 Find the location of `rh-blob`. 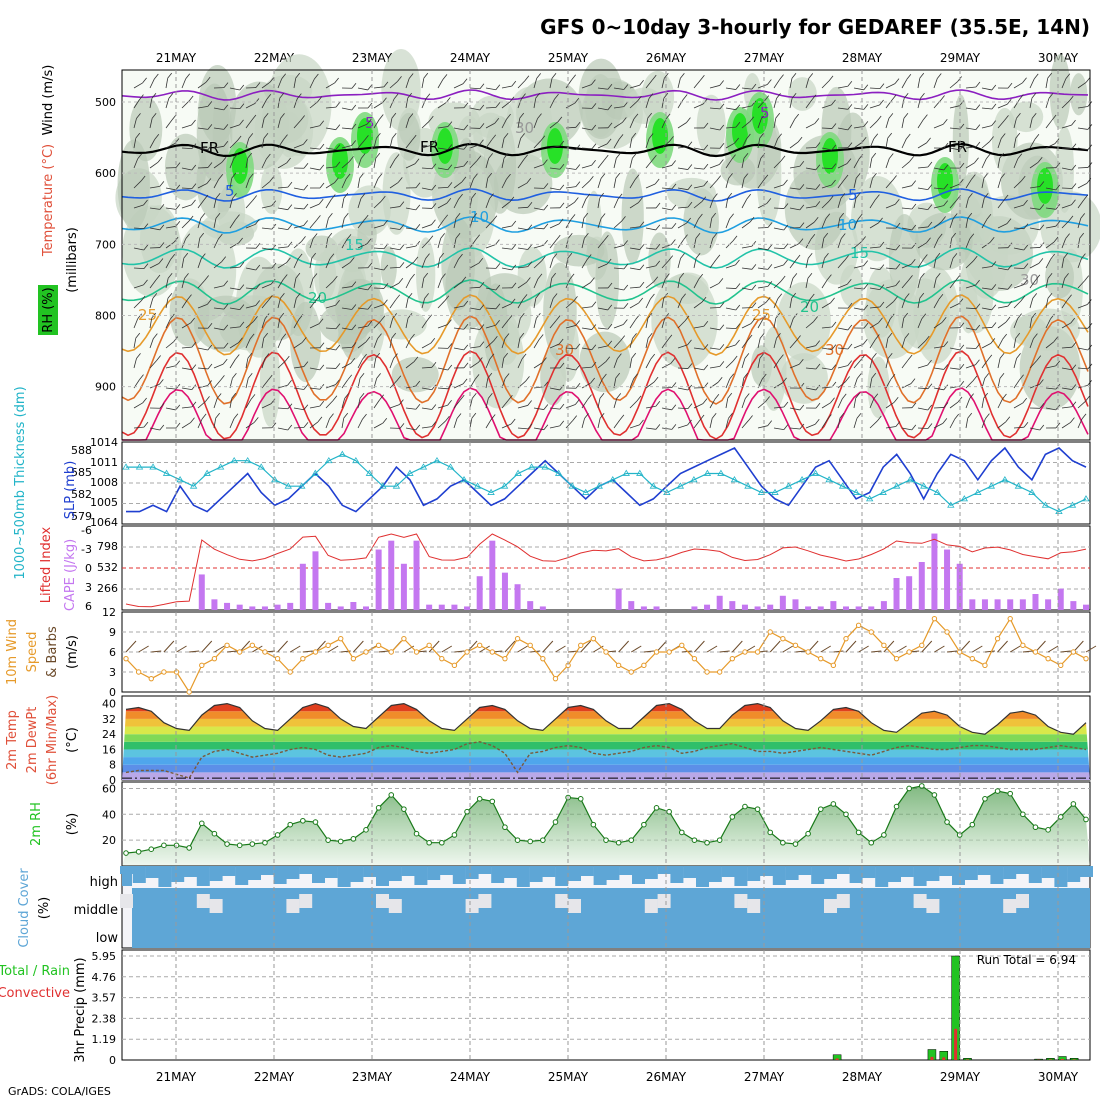

rh-blob is located at coordinates (773, 368).